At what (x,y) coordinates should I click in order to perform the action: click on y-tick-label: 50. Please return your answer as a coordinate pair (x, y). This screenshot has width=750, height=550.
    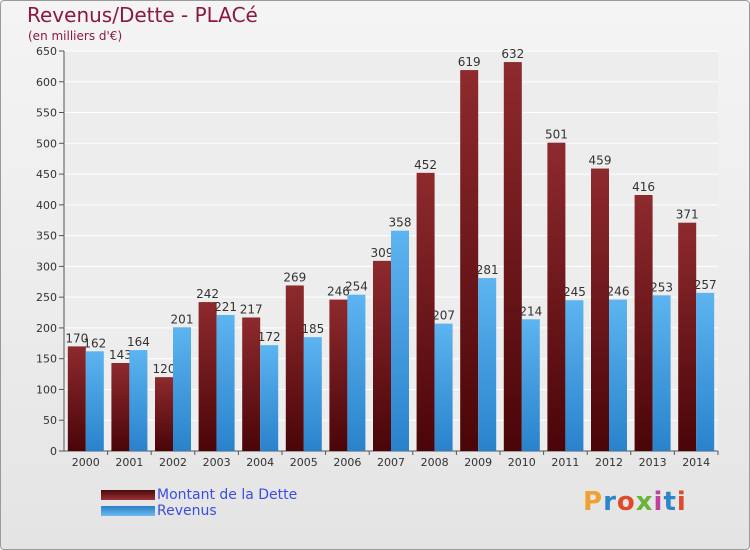
    Looking at the image, I should click on (50, 420).